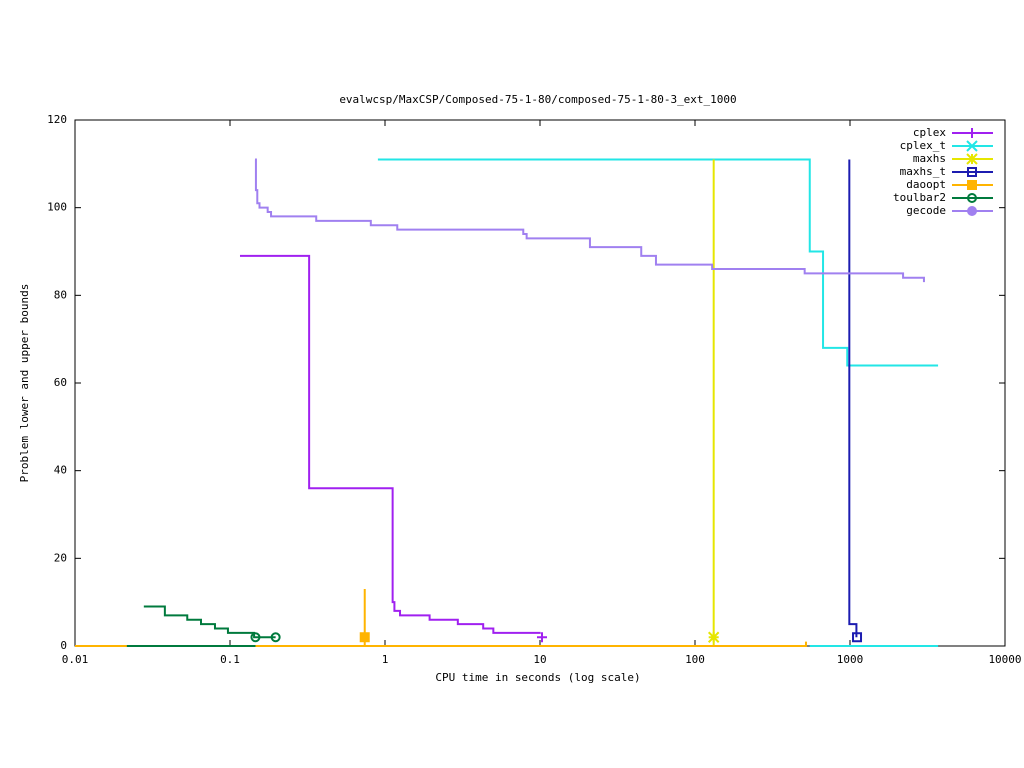  Describe the element at coordinates (537, 677) in the screenshot. I see `x-axis-label: CPU time in seconds (log scale)` at that location.